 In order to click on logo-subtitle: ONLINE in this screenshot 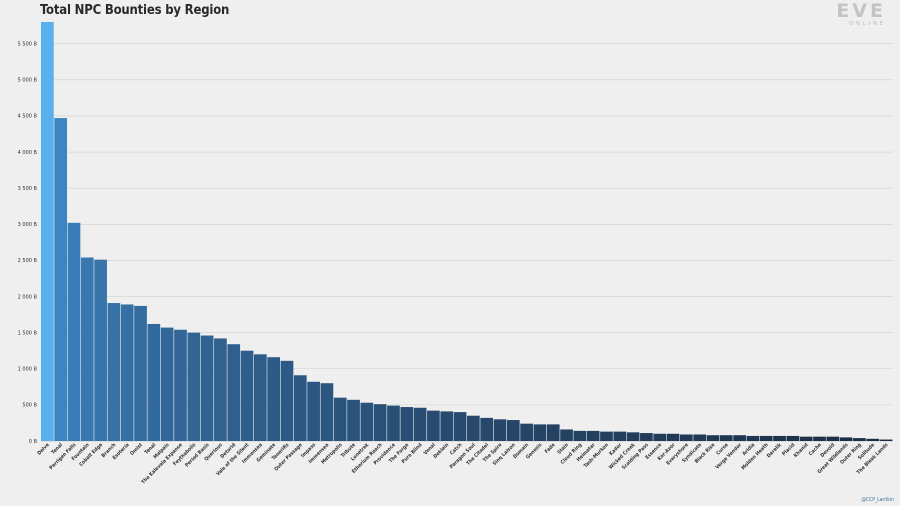, I will do `click(867, 24)`.